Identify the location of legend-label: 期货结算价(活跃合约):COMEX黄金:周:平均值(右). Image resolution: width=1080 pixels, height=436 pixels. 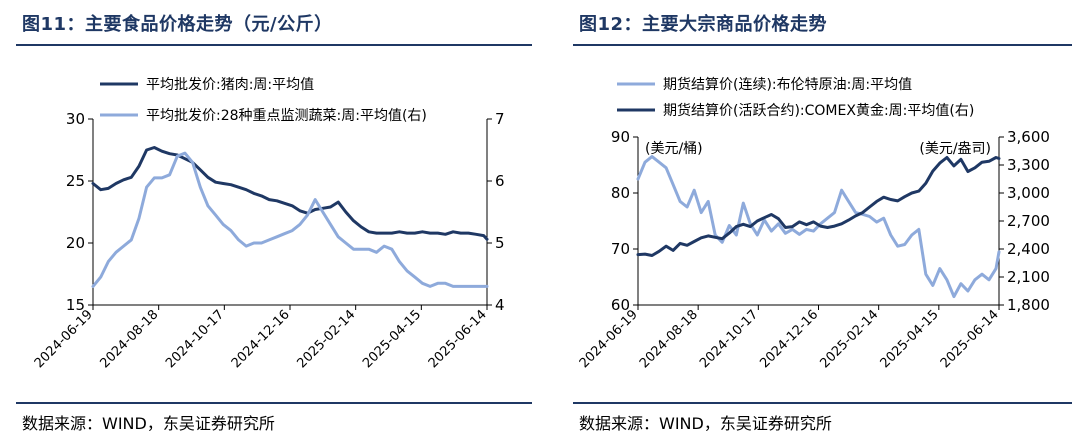
(818, 110).